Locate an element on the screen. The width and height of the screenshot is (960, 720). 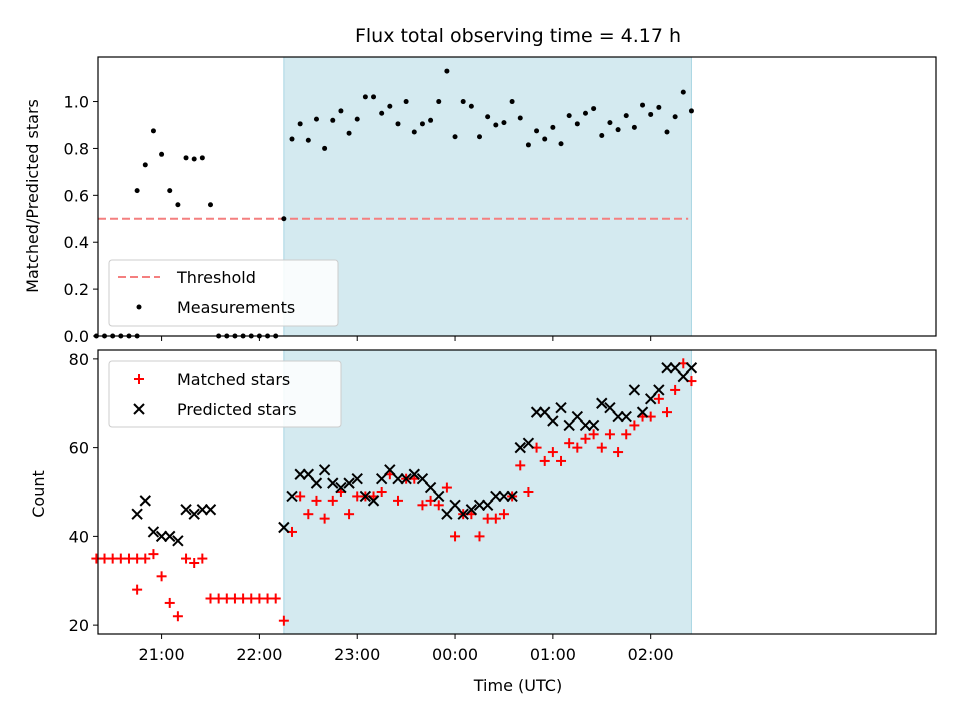
legend-predicted-label: Predicted stars is located at coordinates (237, 409).